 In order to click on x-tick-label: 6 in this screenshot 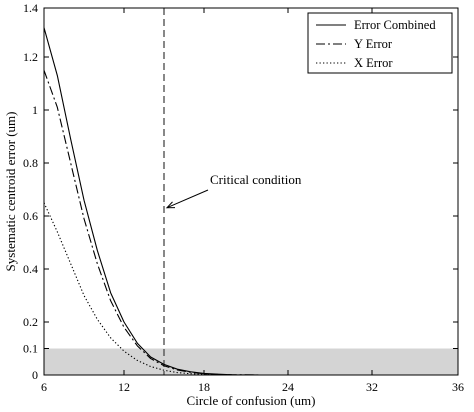, I will do `click(44, 387)`.